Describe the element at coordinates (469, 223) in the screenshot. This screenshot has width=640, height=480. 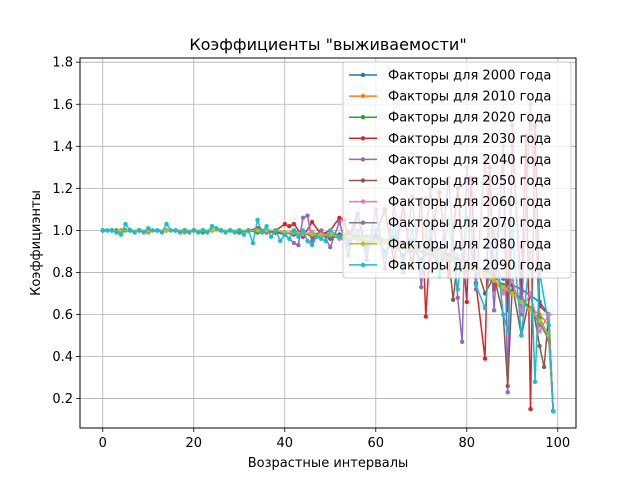
I see `legend-label: Факторы для 2070 года` at that location.